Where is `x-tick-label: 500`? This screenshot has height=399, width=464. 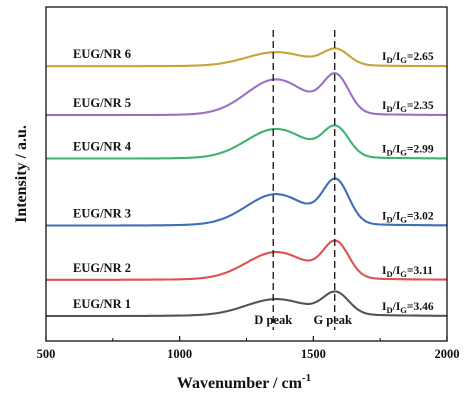 x-tick-label: 500 is located at coordinates (46, 354).